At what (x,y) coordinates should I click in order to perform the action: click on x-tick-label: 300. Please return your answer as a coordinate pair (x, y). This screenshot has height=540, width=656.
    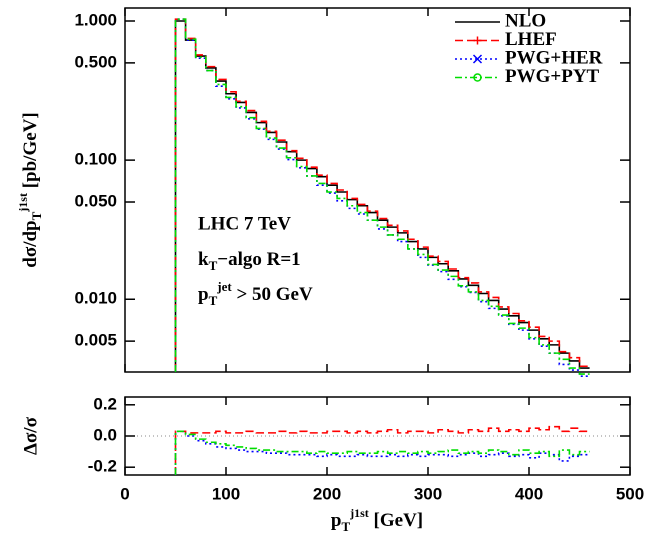
    Looking at the image, I should click on (428, 493).